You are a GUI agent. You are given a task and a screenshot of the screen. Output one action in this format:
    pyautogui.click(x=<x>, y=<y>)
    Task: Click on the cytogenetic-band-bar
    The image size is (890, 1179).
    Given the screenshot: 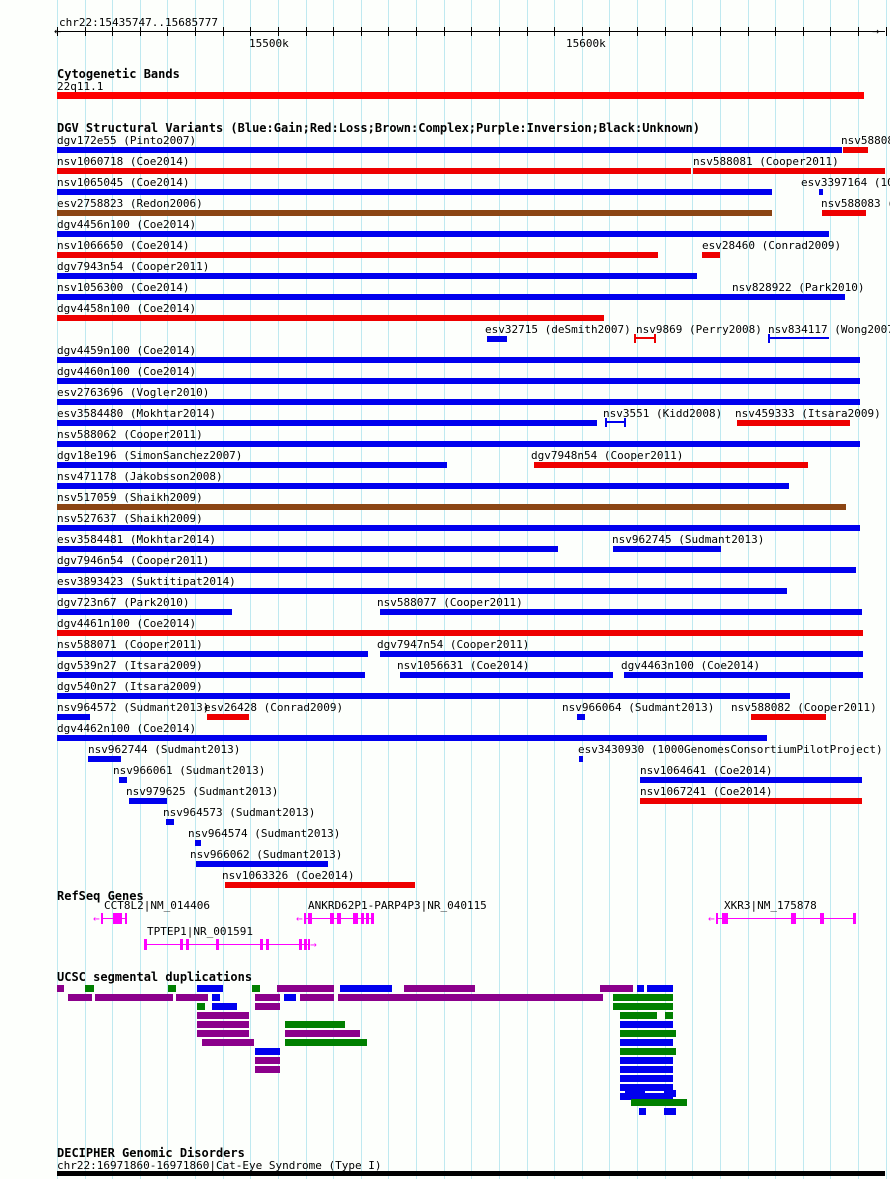 What is the action you would take?
    pyautogui.click(x=460, y=95)
    